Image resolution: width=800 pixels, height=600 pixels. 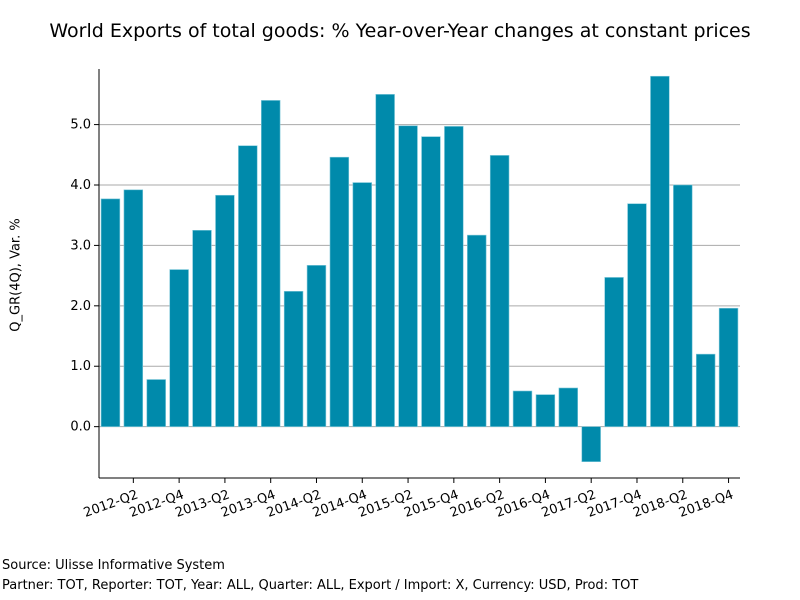 I want to click on bar-2015-Q3, so click(x=431, y=281).